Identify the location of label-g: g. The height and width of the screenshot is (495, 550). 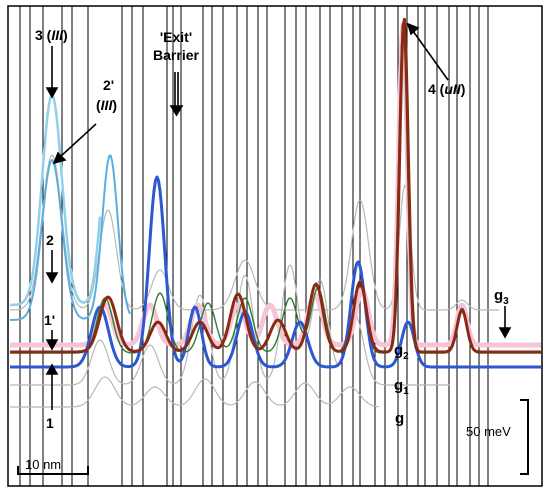
(399, 418).